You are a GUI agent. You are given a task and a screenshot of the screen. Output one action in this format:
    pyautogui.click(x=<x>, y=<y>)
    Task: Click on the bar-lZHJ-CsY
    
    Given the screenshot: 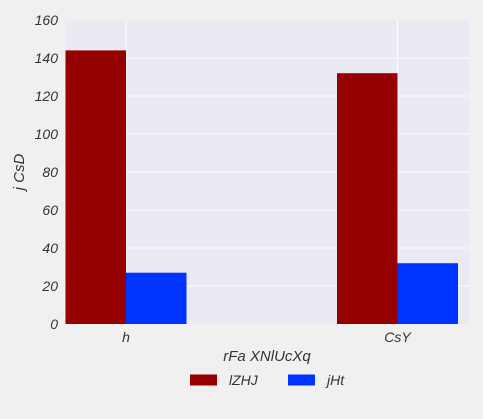 What is the action you would take?
    pyautogui.click(x=367, y=198)
    